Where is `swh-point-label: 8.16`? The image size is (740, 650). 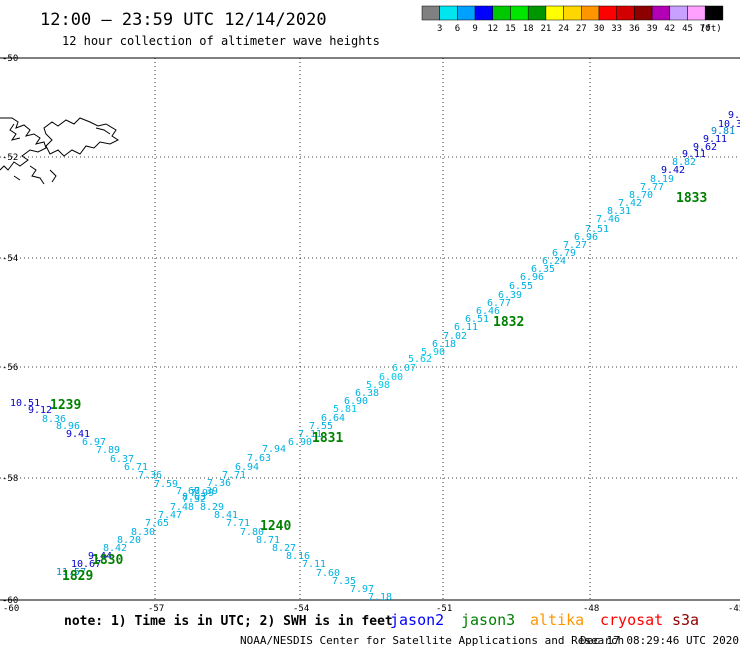
swh-point-label: 8.16 is located at coordinates (298, 556).